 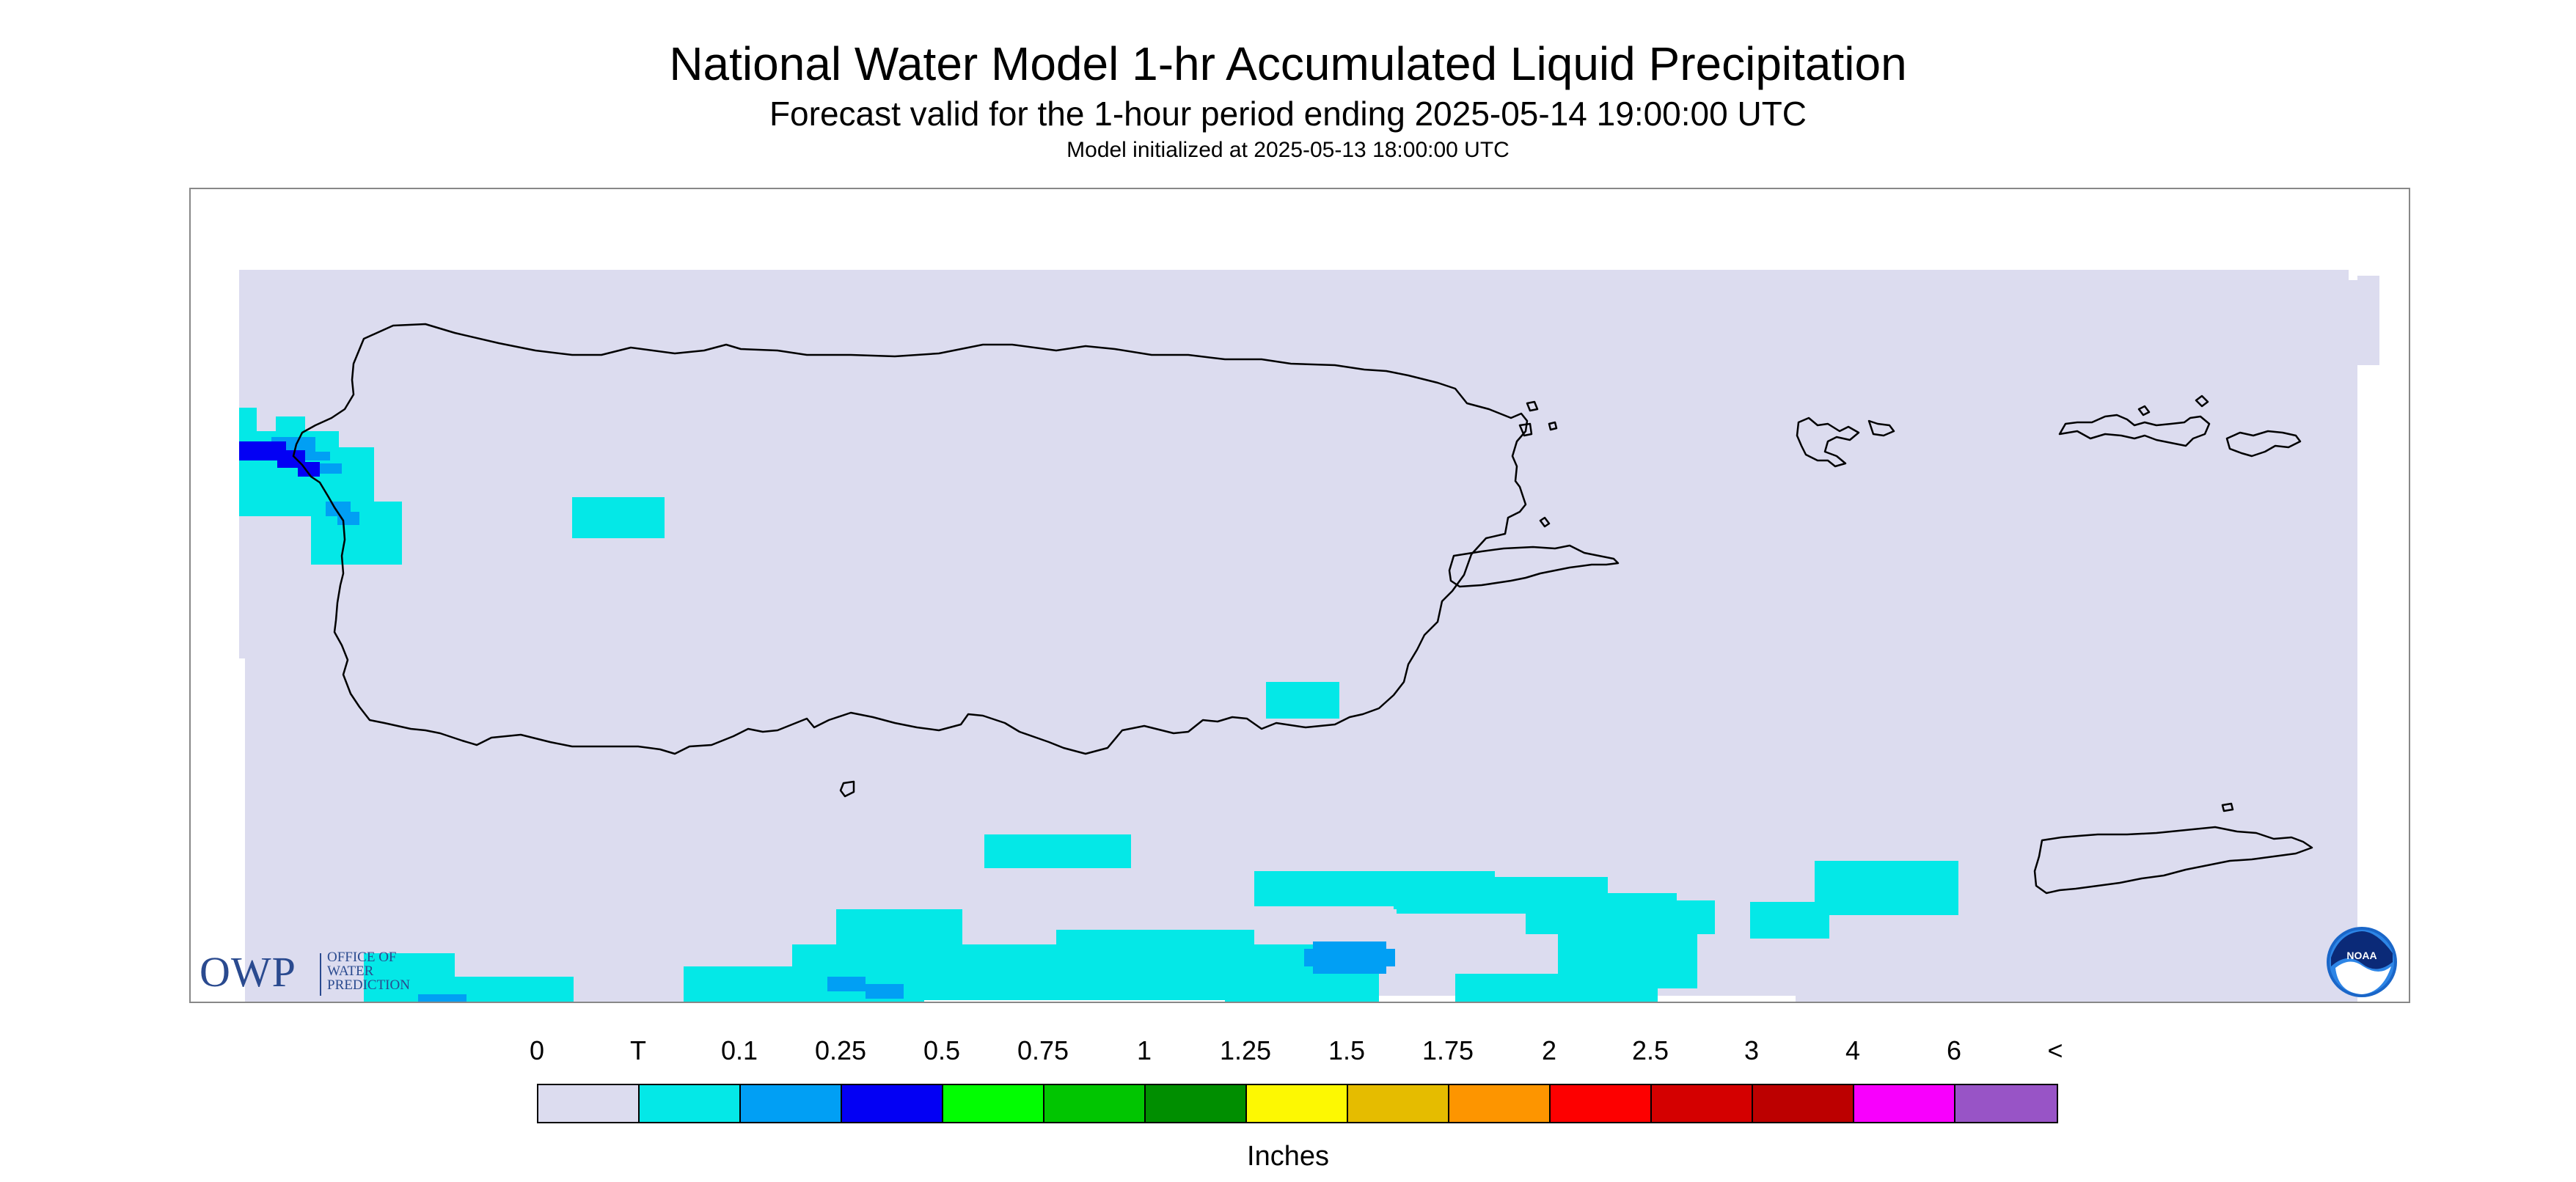 What do you see at coordinates (1380, 917) in the screenshot?
I see `precip-gap` at bounding box center [1380, 917].